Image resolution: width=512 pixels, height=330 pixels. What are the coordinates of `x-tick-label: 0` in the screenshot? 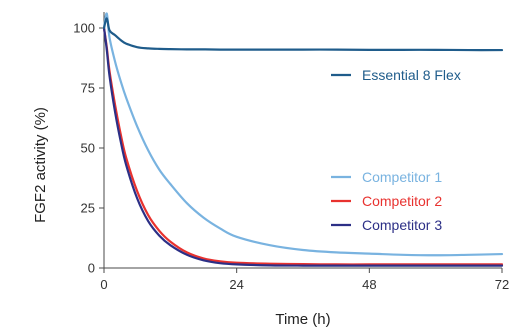 It's located at (103, 284).